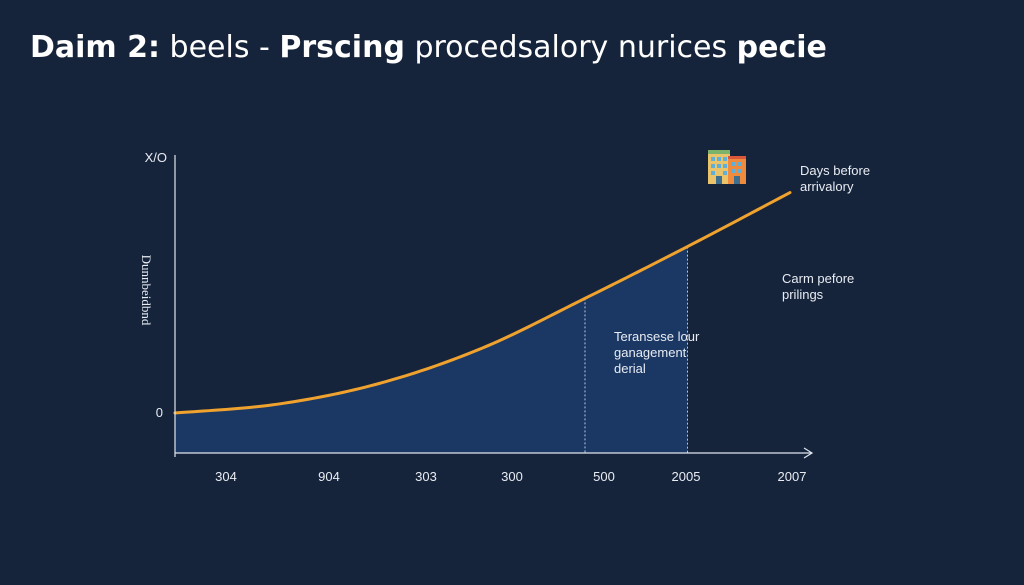 The width and height of the screenshot is (1024, 585). What do you see at coordinates (329, 476) in the screenshot?
I see `x-tick-label: 904` at bounding box center [329, 476].